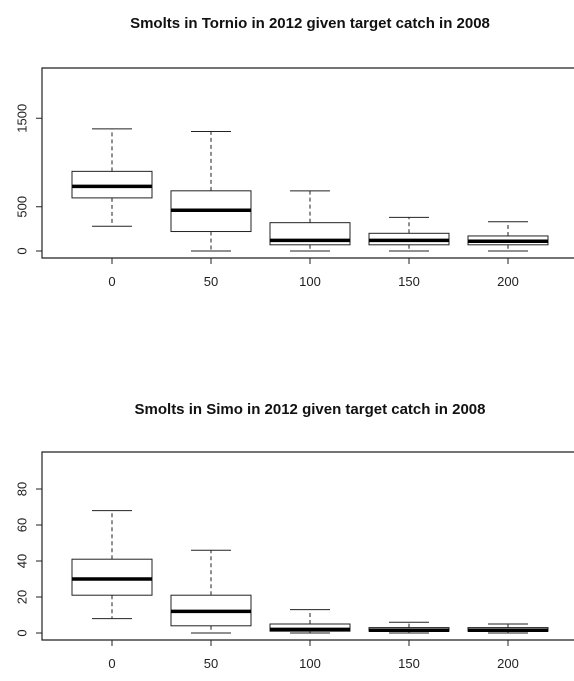  Describe the element at coordinates (508, 663) in the screenshot. I see `x-tick-label-simo-4: 200` at that location.